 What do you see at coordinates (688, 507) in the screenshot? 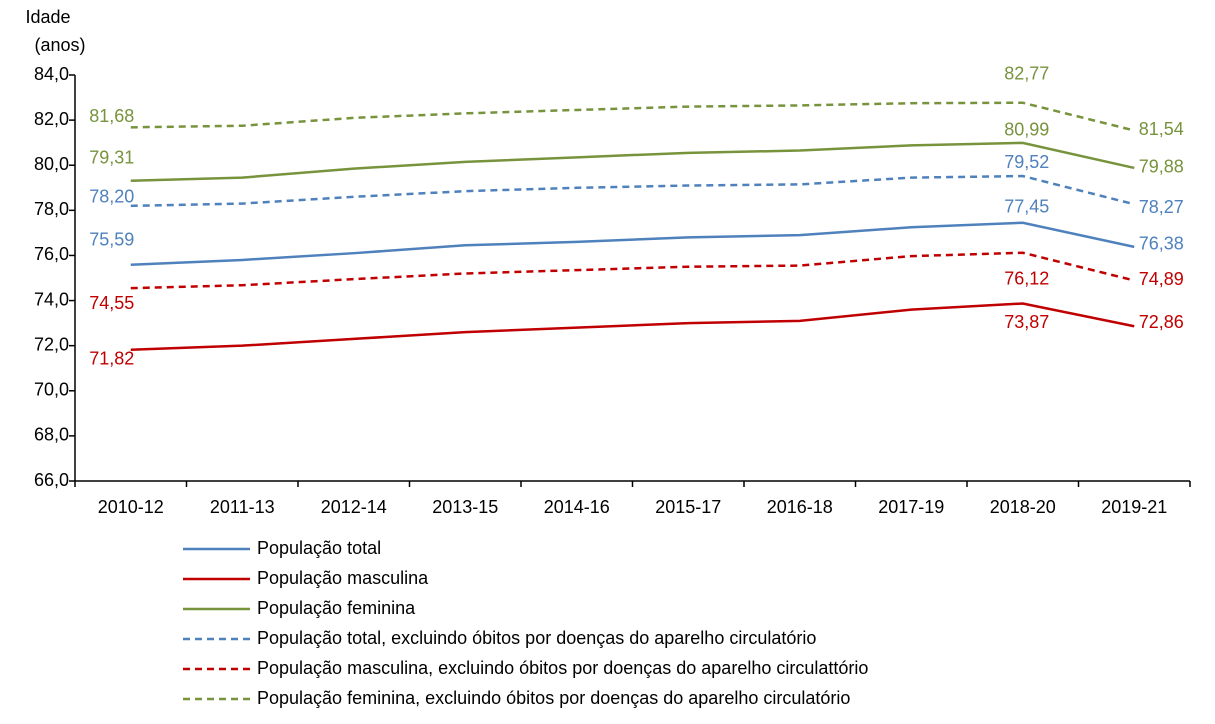
I see `x-tick-label: 2015-17` at bounding box center [688, 507].